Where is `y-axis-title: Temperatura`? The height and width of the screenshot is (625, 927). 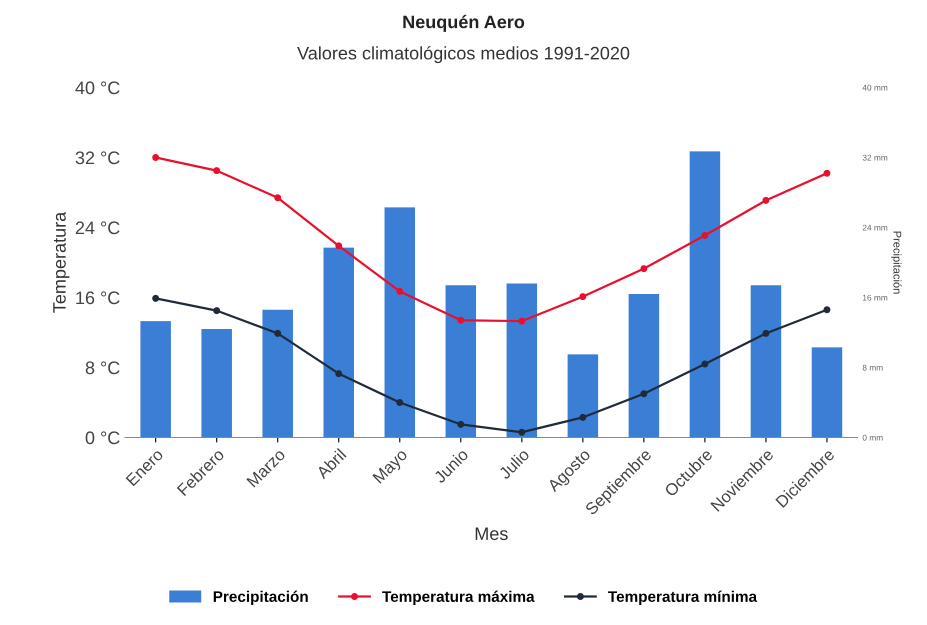
y-axis-title: Temperatura is located at coordinates (61, 262).